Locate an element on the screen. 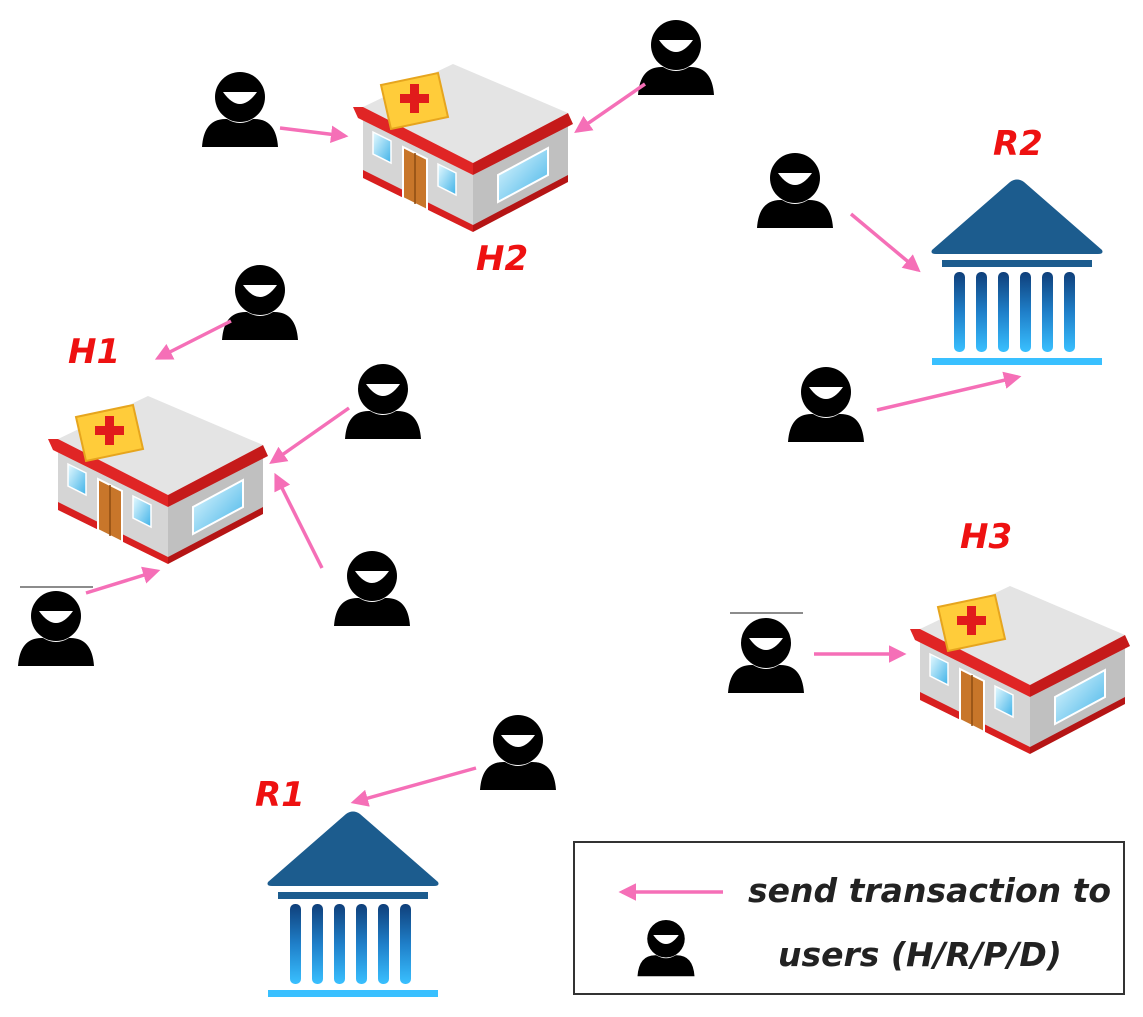 The height and width of the screenshot is (1017, 1143). label-h2: H2 is located at coordinates (502, 259).